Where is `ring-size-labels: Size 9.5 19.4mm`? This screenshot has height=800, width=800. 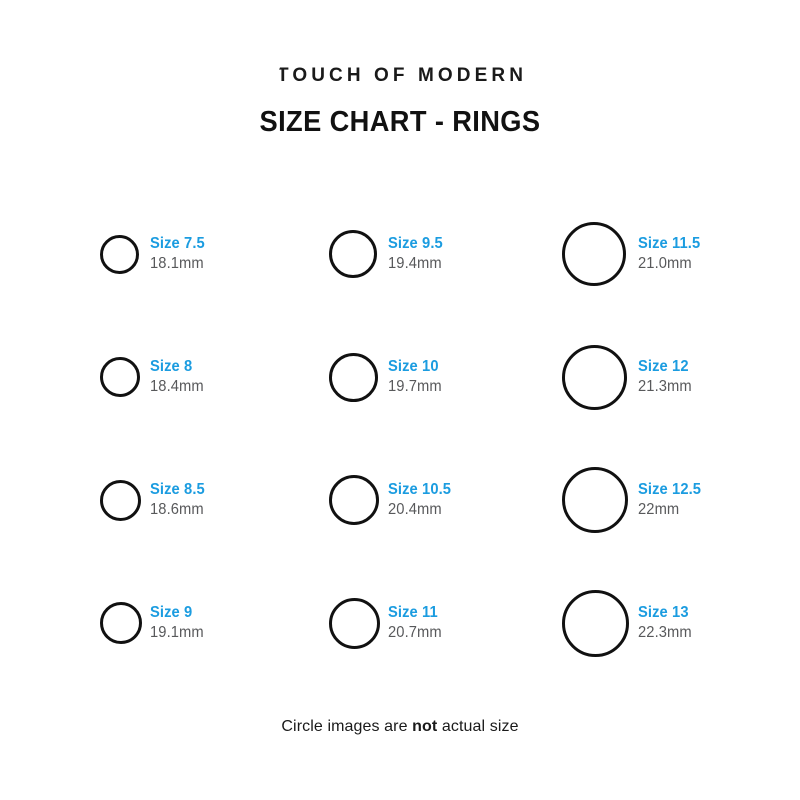 ring-size-labels: Size 9.5 19.4mm is located at coordinates (417, 254).